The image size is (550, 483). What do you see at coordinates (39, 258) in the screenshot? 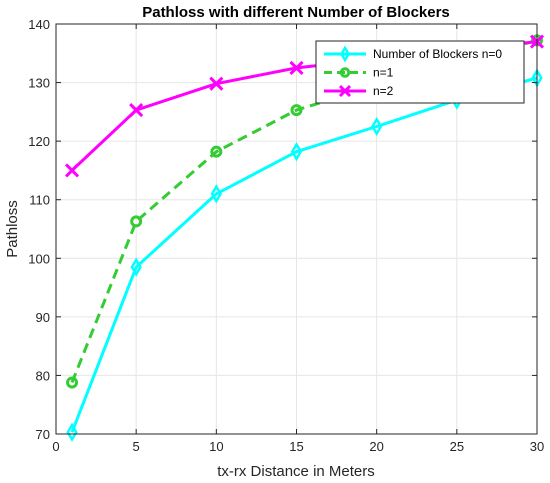
I see `y-tick-label: 100` at bounding box center [39, 258].